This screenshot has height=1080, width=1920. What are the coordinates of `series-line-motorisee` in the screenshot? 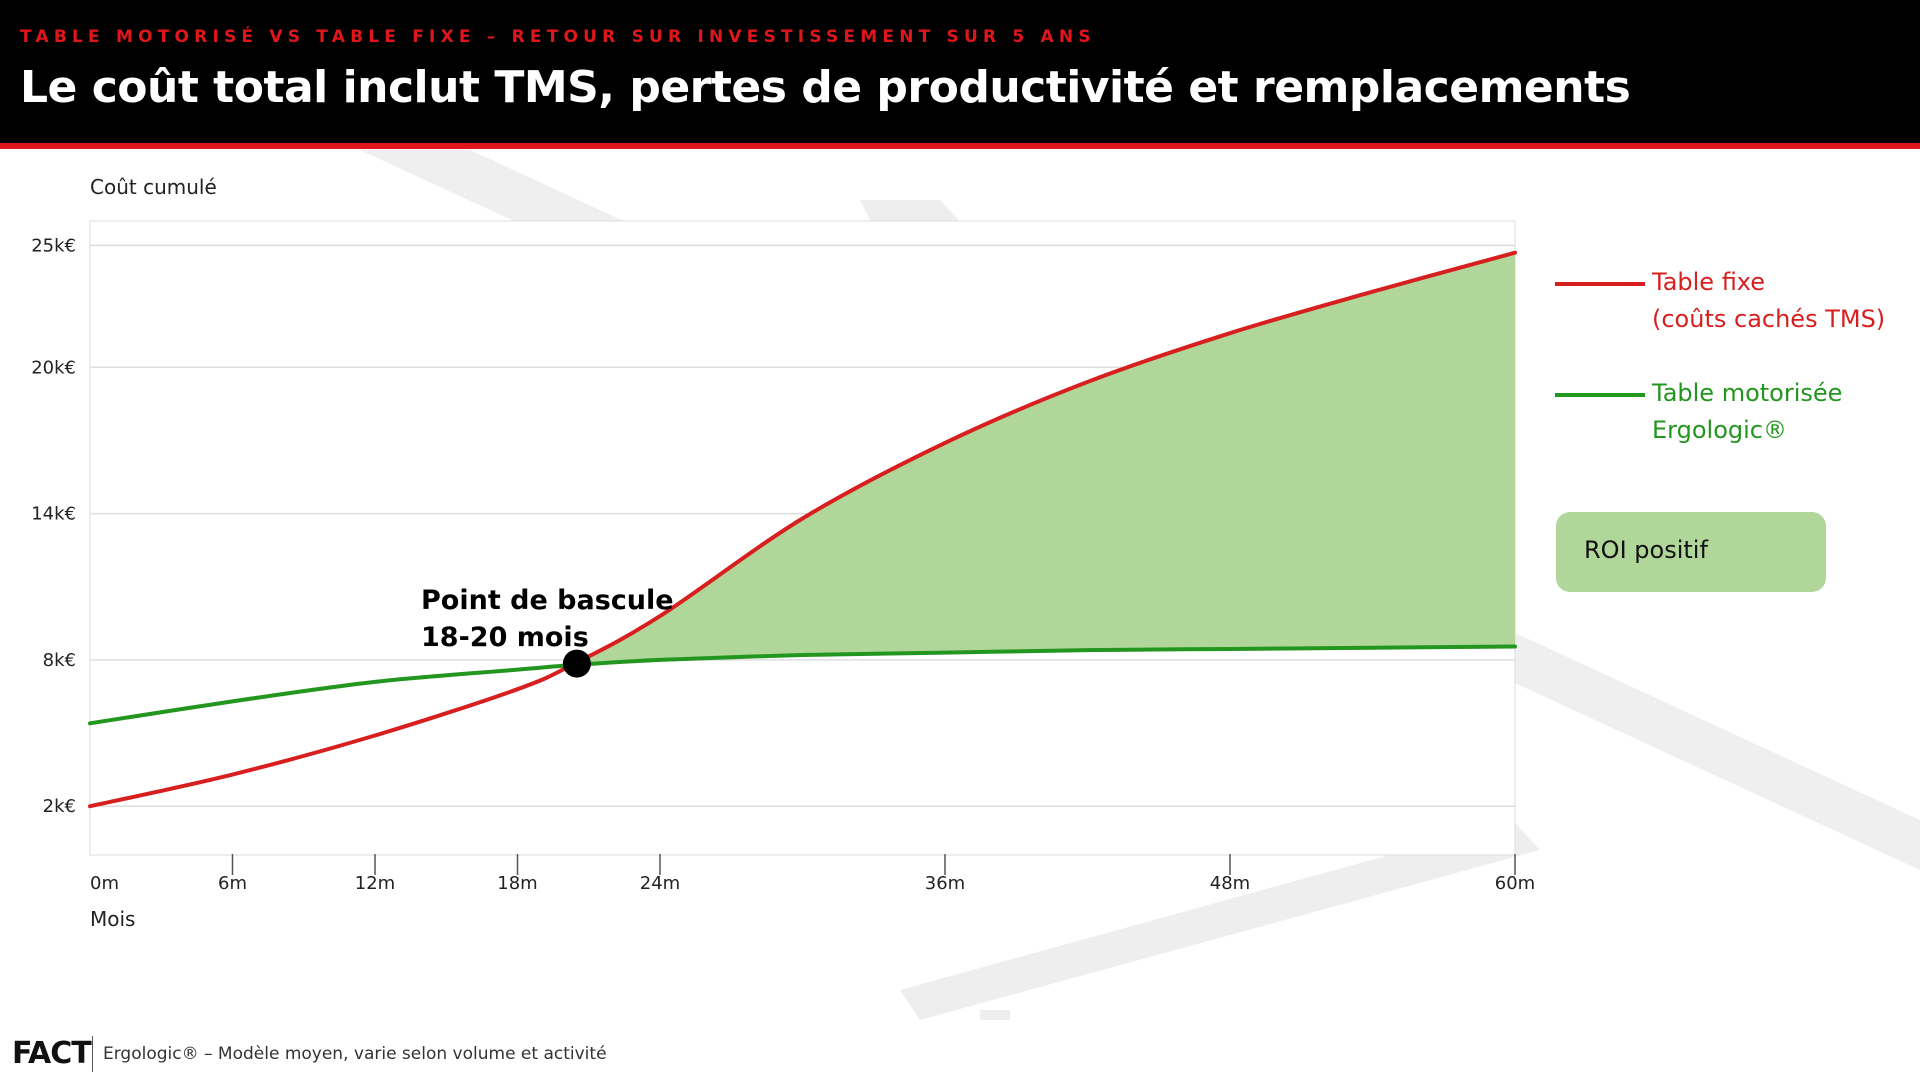 It's located at (802, 685).